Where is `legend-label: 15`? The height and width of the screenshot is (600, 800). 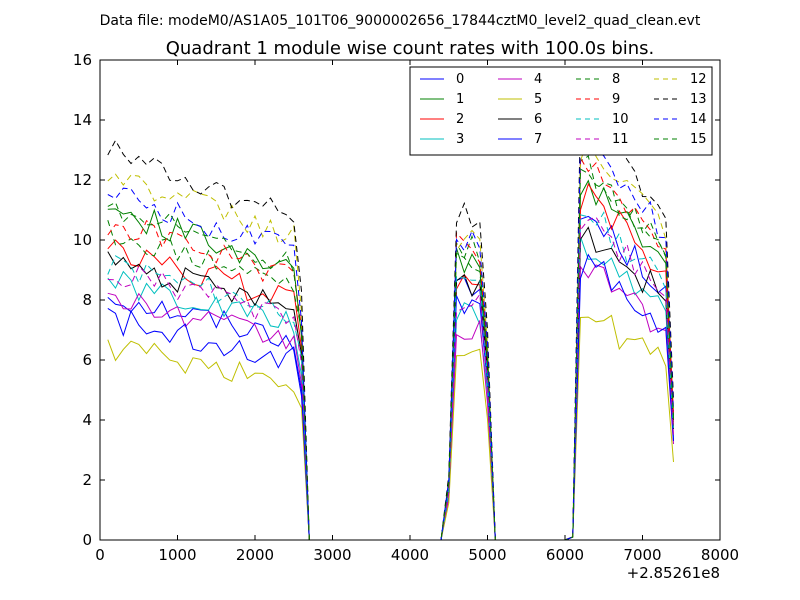 legend-label: 15 is located at coordinates (698, 139).